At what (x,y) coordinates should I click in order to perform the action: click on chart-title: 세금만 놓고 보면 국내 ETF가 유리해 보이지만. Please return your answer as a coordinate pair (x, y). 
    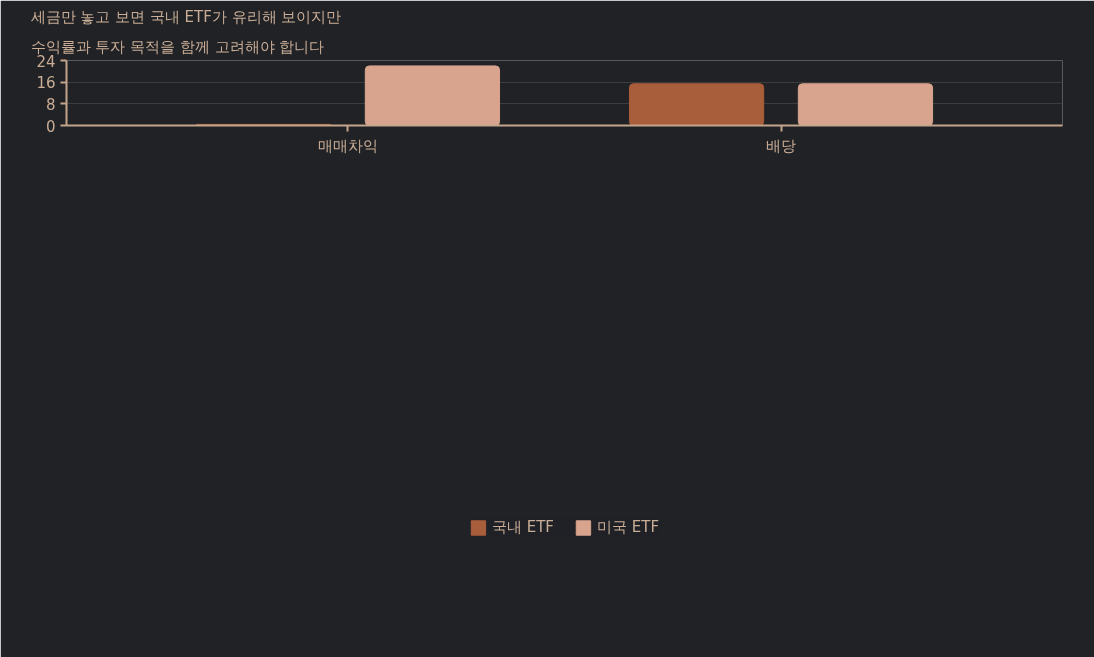
    Looking at the image, I should click on (186, 16).